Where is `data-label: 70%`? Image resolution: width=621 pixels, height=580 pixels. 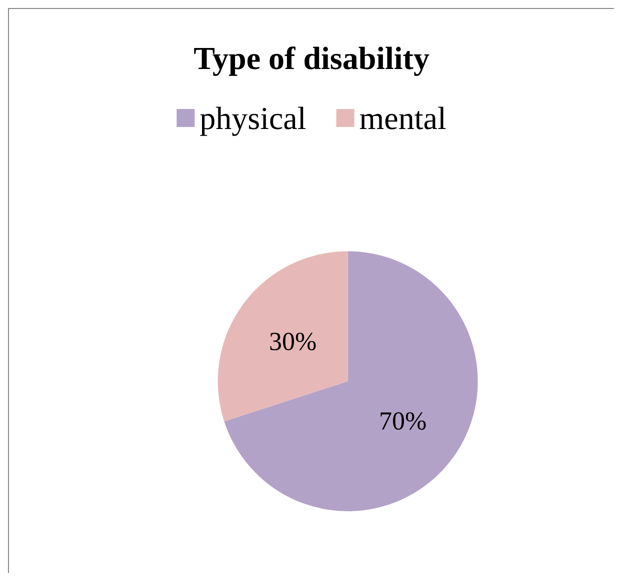 data-label: 70% is located at coordinates (402, 421).